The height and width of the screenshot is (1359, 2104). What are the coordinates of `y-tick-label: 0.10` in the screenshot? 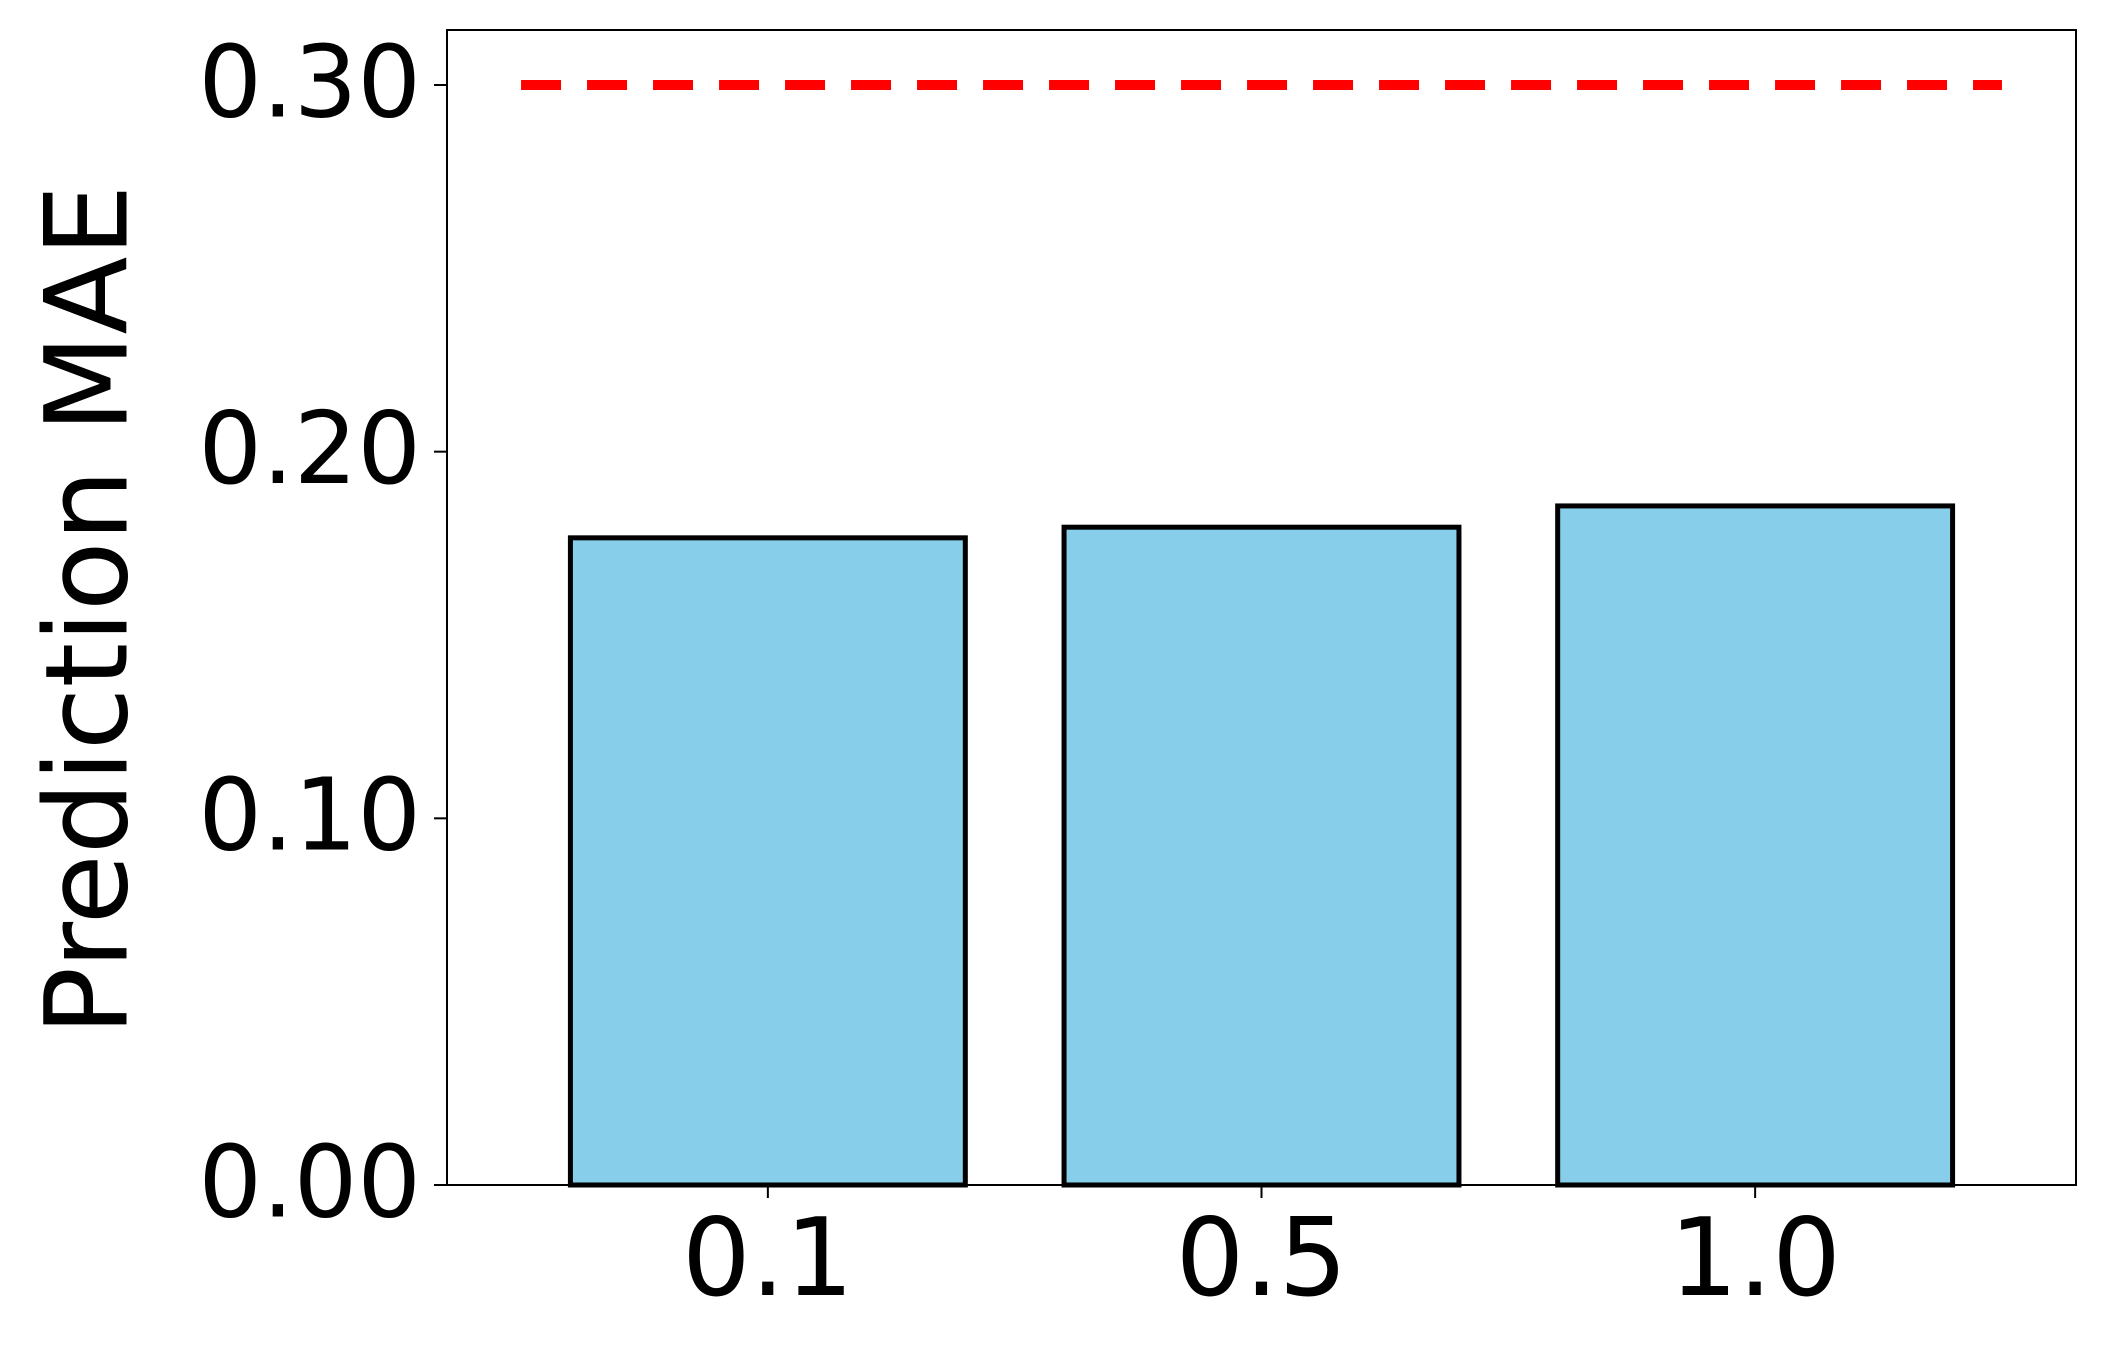 It's located at (309, 815).